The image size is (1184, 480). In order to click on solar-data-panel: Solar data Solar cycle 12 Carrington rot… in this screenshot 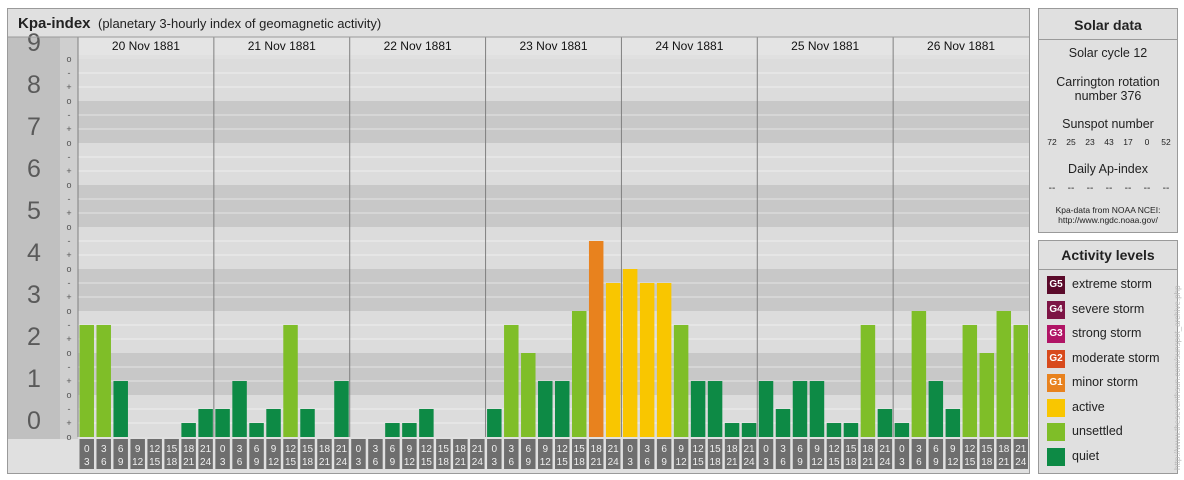, I will do `click(1108, 120)`.